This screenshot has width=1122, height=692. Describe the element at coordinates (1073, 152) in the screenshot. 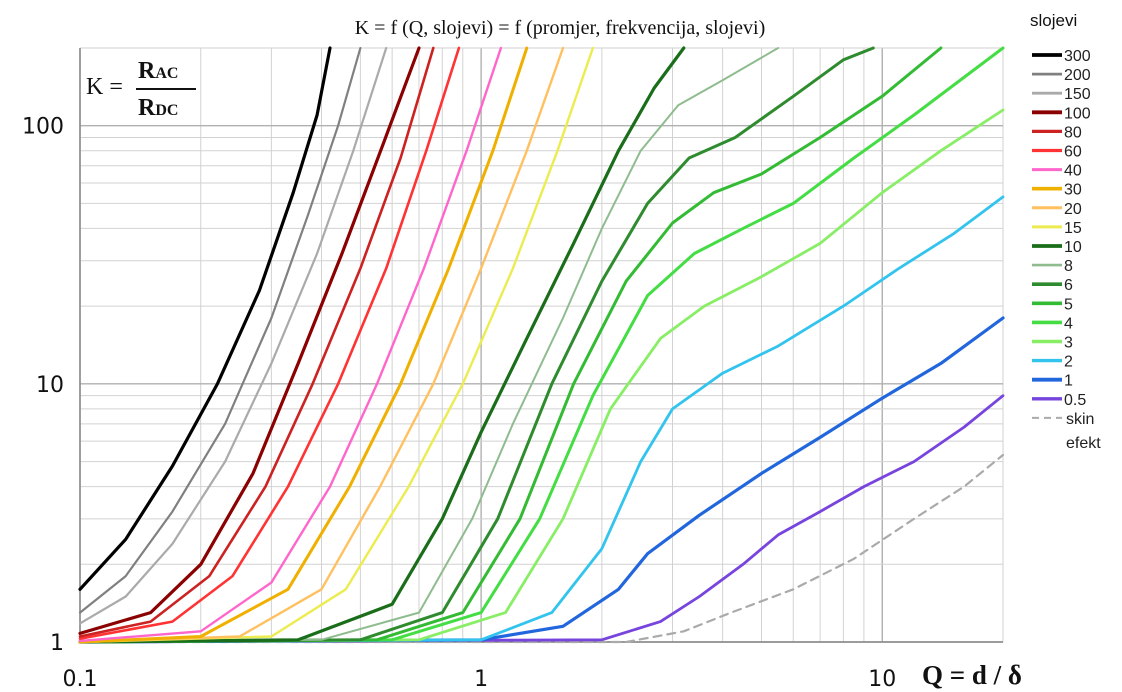

I see `legend-label-60: 60` at that location.